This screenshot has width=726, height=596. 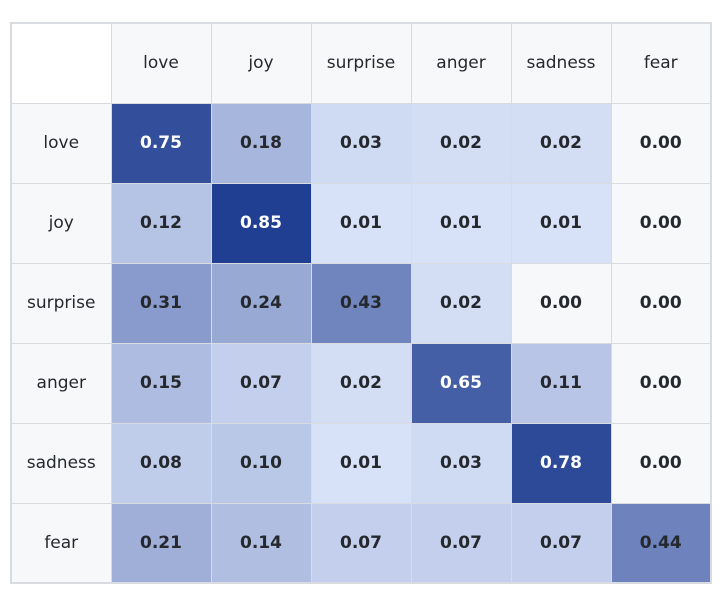 What do you see at coordinates (61, 383) in the screenshot?
I see `row-header: anger` at bounding box center [61, 383].